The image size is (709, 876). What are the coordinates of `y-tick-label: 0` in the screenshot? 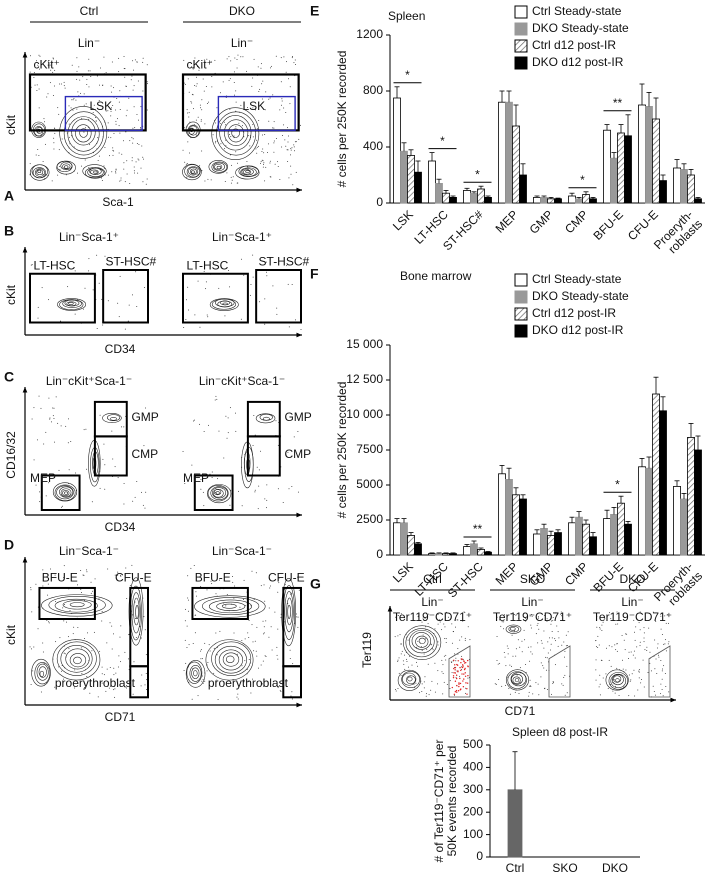 It's located at (379, 554).